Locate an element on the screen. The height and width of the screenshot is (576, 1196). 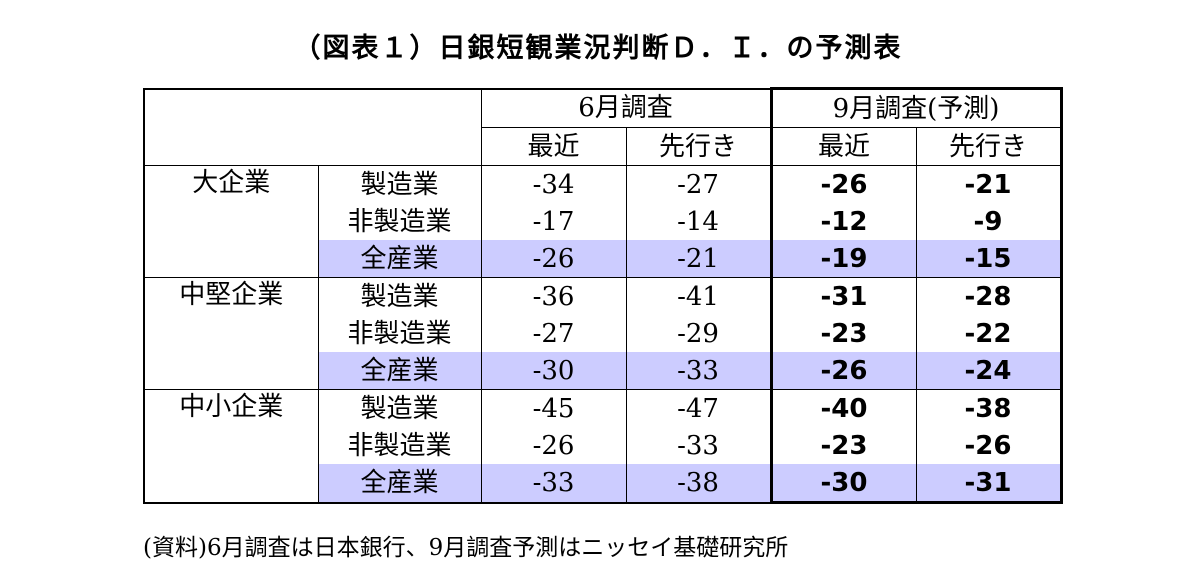
source-note: (資料)6月調査は日本銀行、9月調査予測はニッセイ基礎研究所 is located at coordinates (466, 548).